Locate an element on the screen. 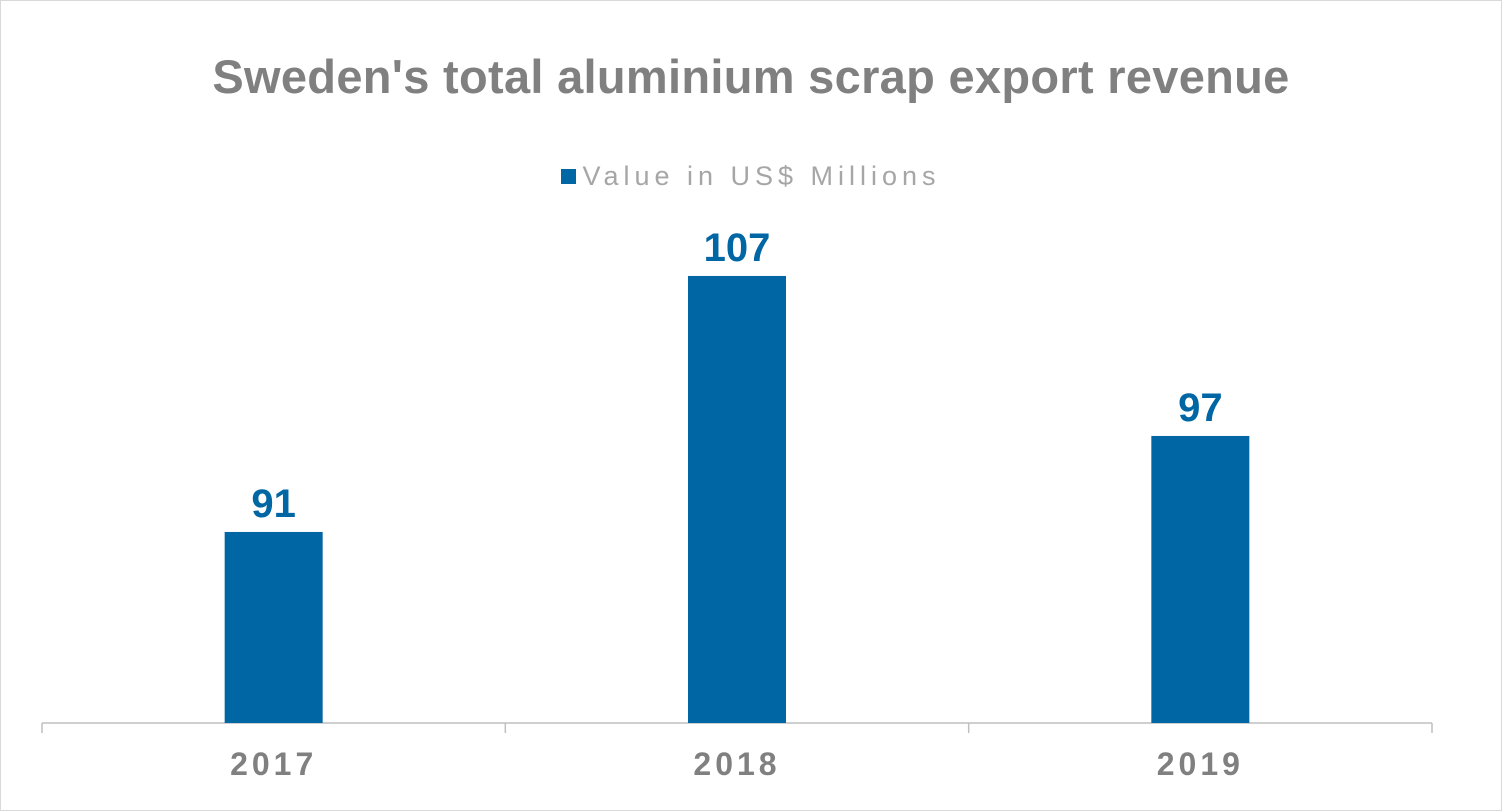  legend: Value in US$ Millions is located at coordinates (751, 176).